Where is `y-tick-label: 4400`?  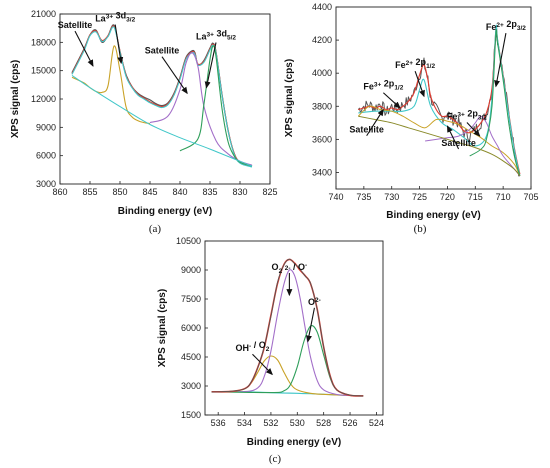
y-tick-label: 4400 is located at coordinates (322, 7).